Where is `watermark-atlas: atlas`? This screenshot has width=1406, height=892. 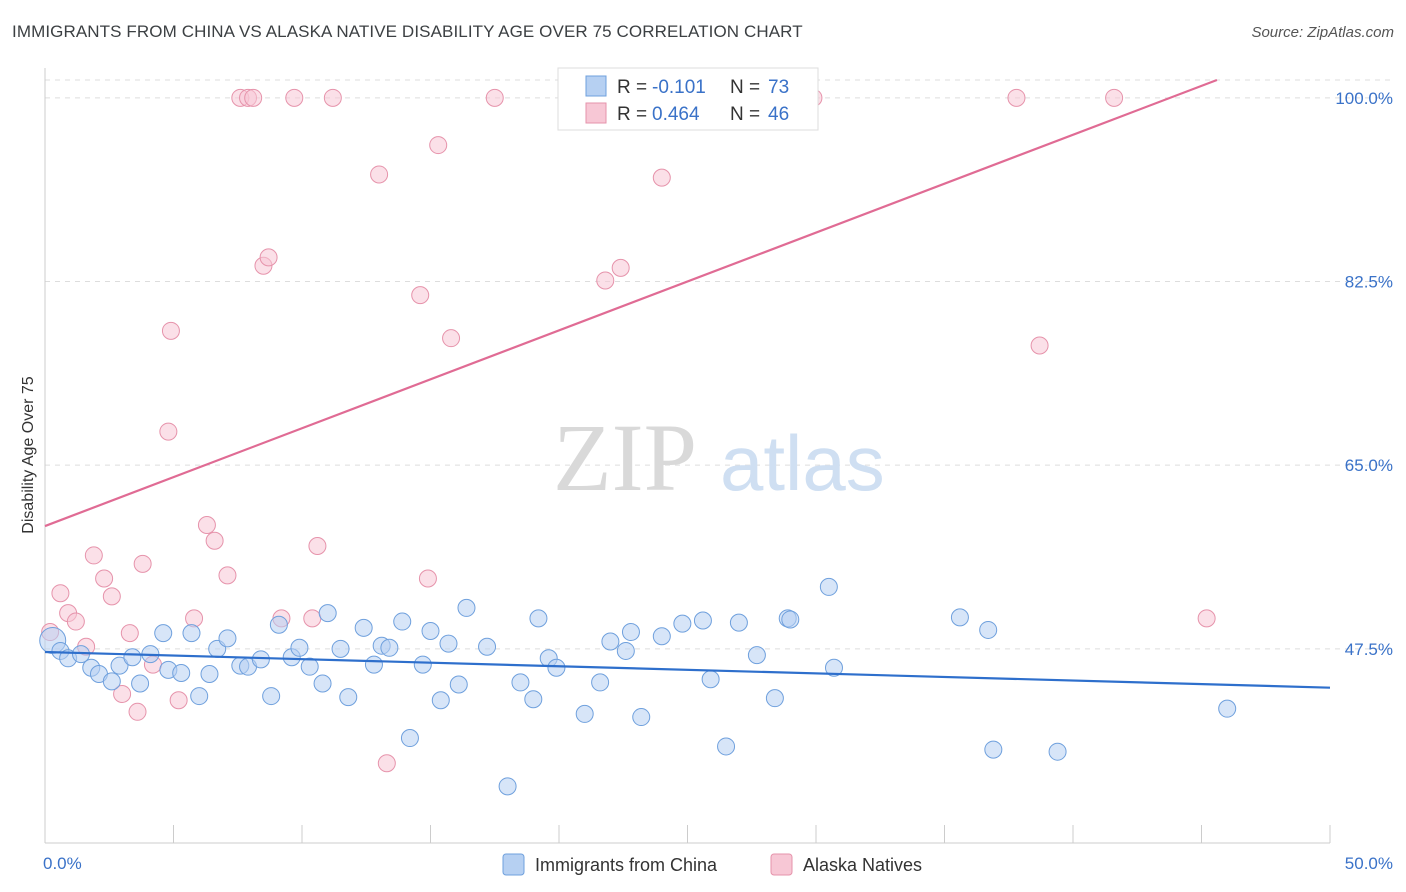
watermark-atlas: atlas is located at coordinates (802, 463).